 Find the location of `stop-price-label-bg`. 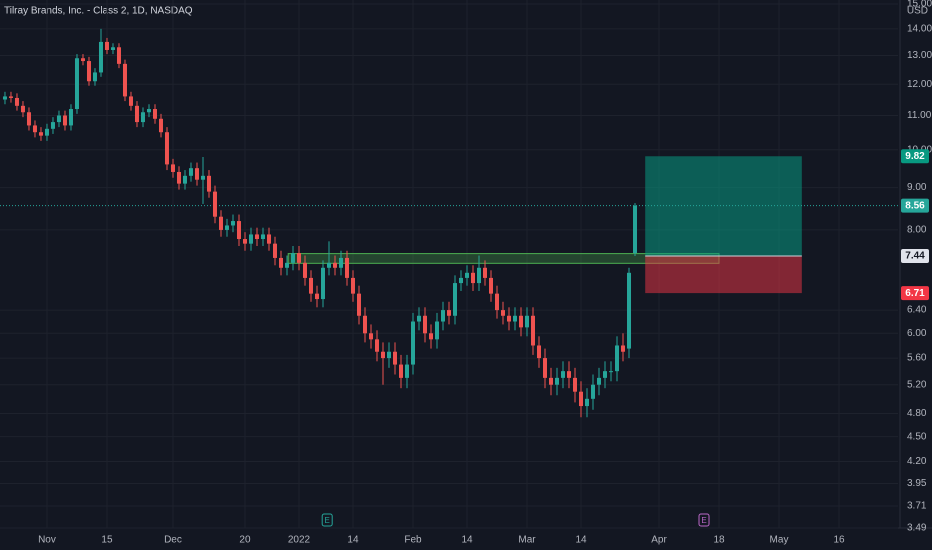

stop-price-label-bg is located at coordinates (915, 293).